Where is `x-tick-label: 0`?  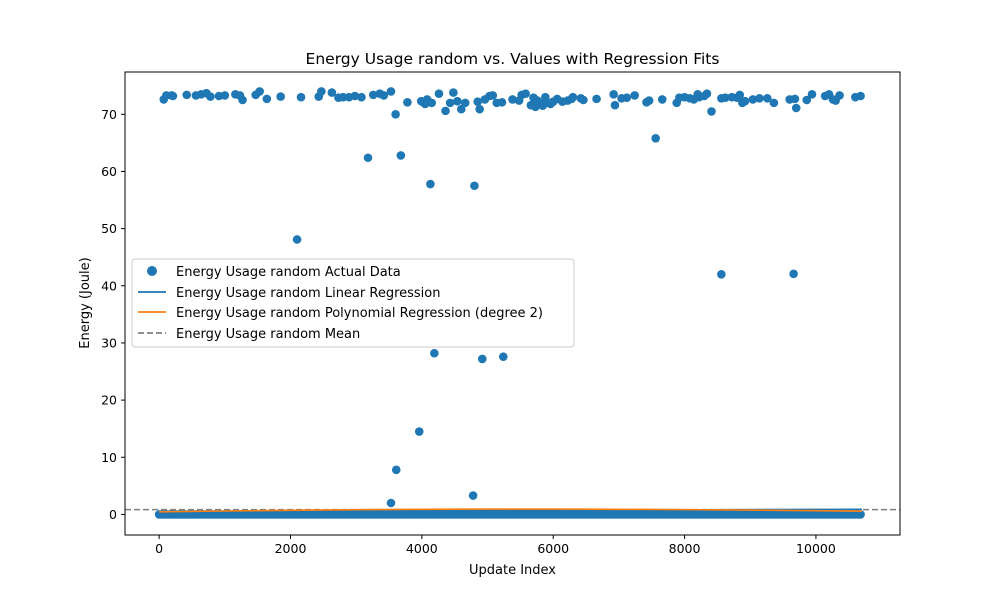
x-tick-label: 0 is located at coordinates (159, 548).